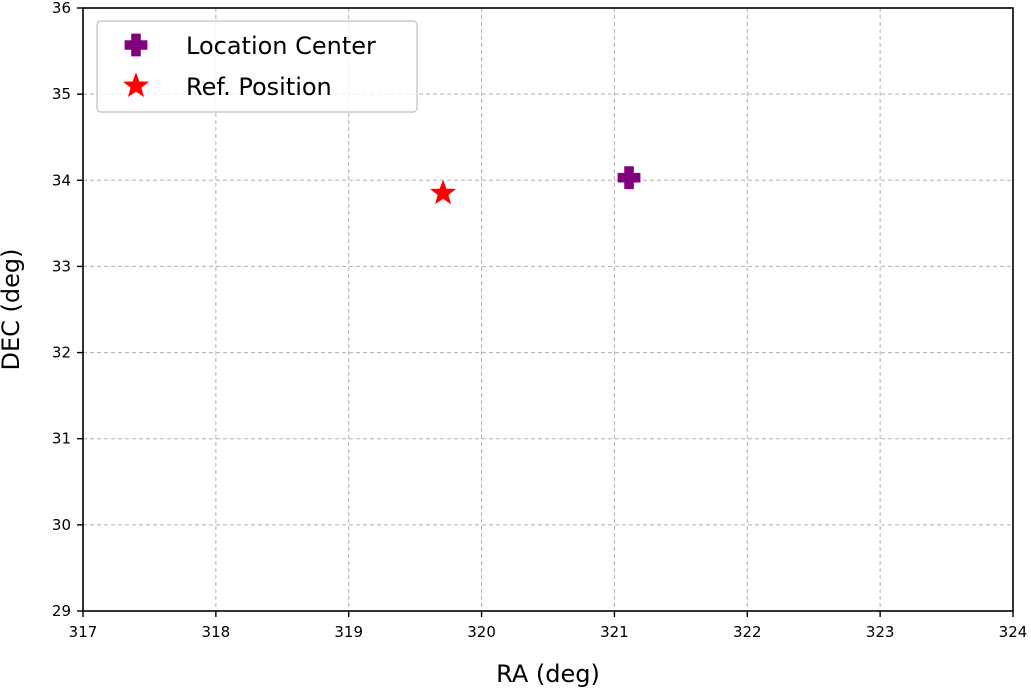 The height and width of the screenshot is (689, 1031). I want to click on legend: Location Center Ref. Position, so click(257, 66).